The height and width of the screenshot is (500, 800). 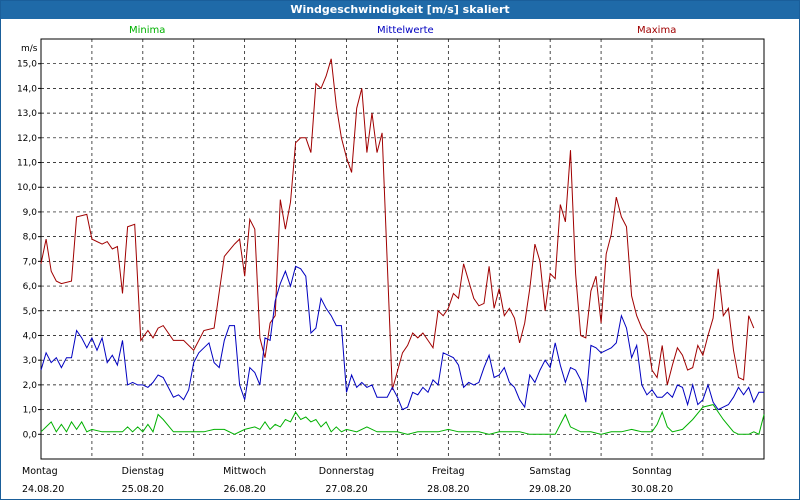 I want to click on day-date-label: 29.08.20, so click(x=550, y=489).